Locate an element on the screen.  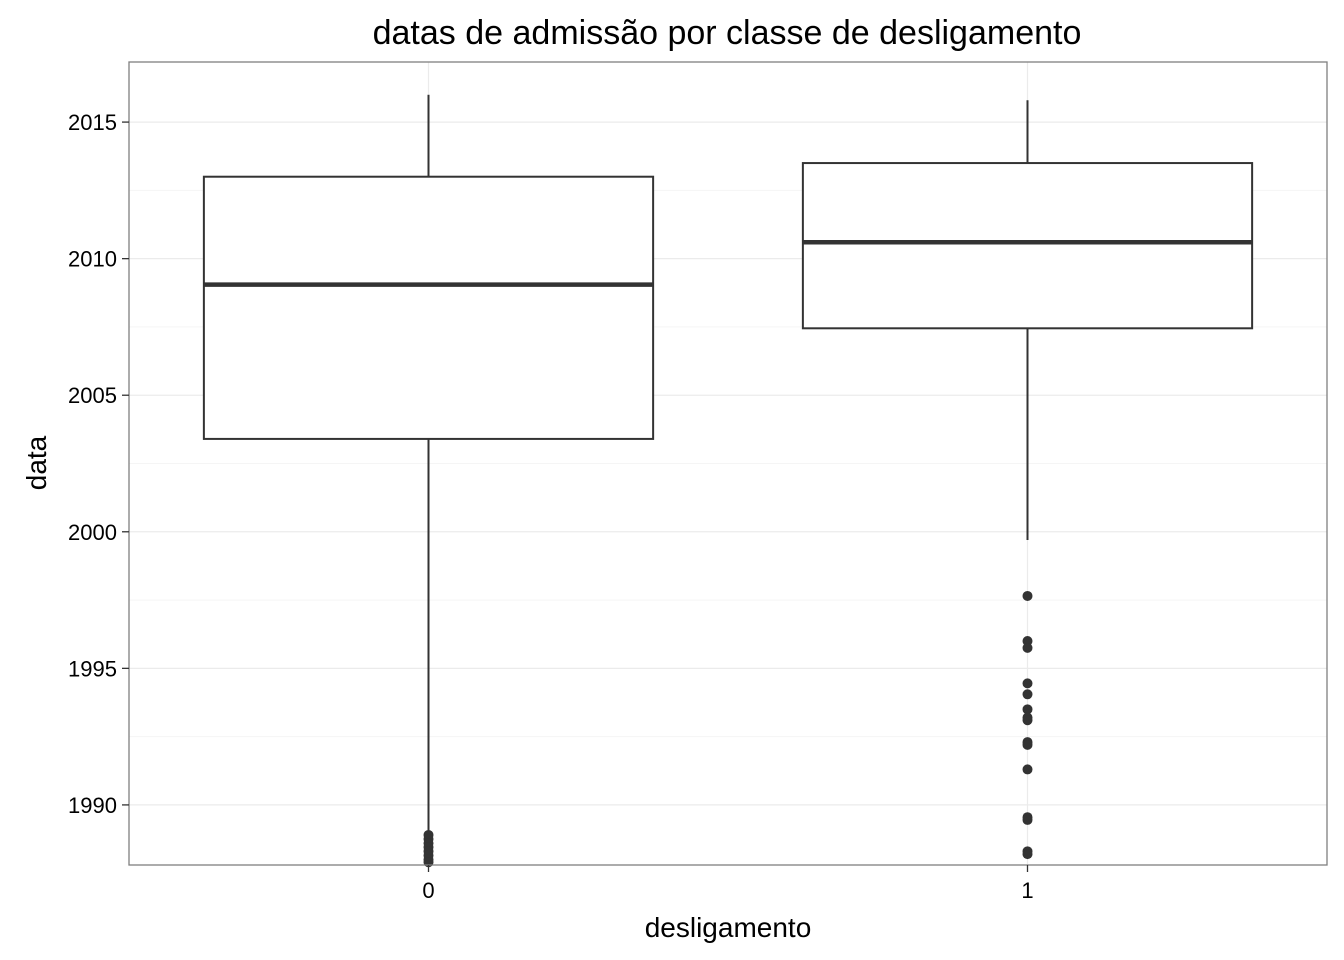
y-tick-label: 2005 is located at coordinates (92, 395).